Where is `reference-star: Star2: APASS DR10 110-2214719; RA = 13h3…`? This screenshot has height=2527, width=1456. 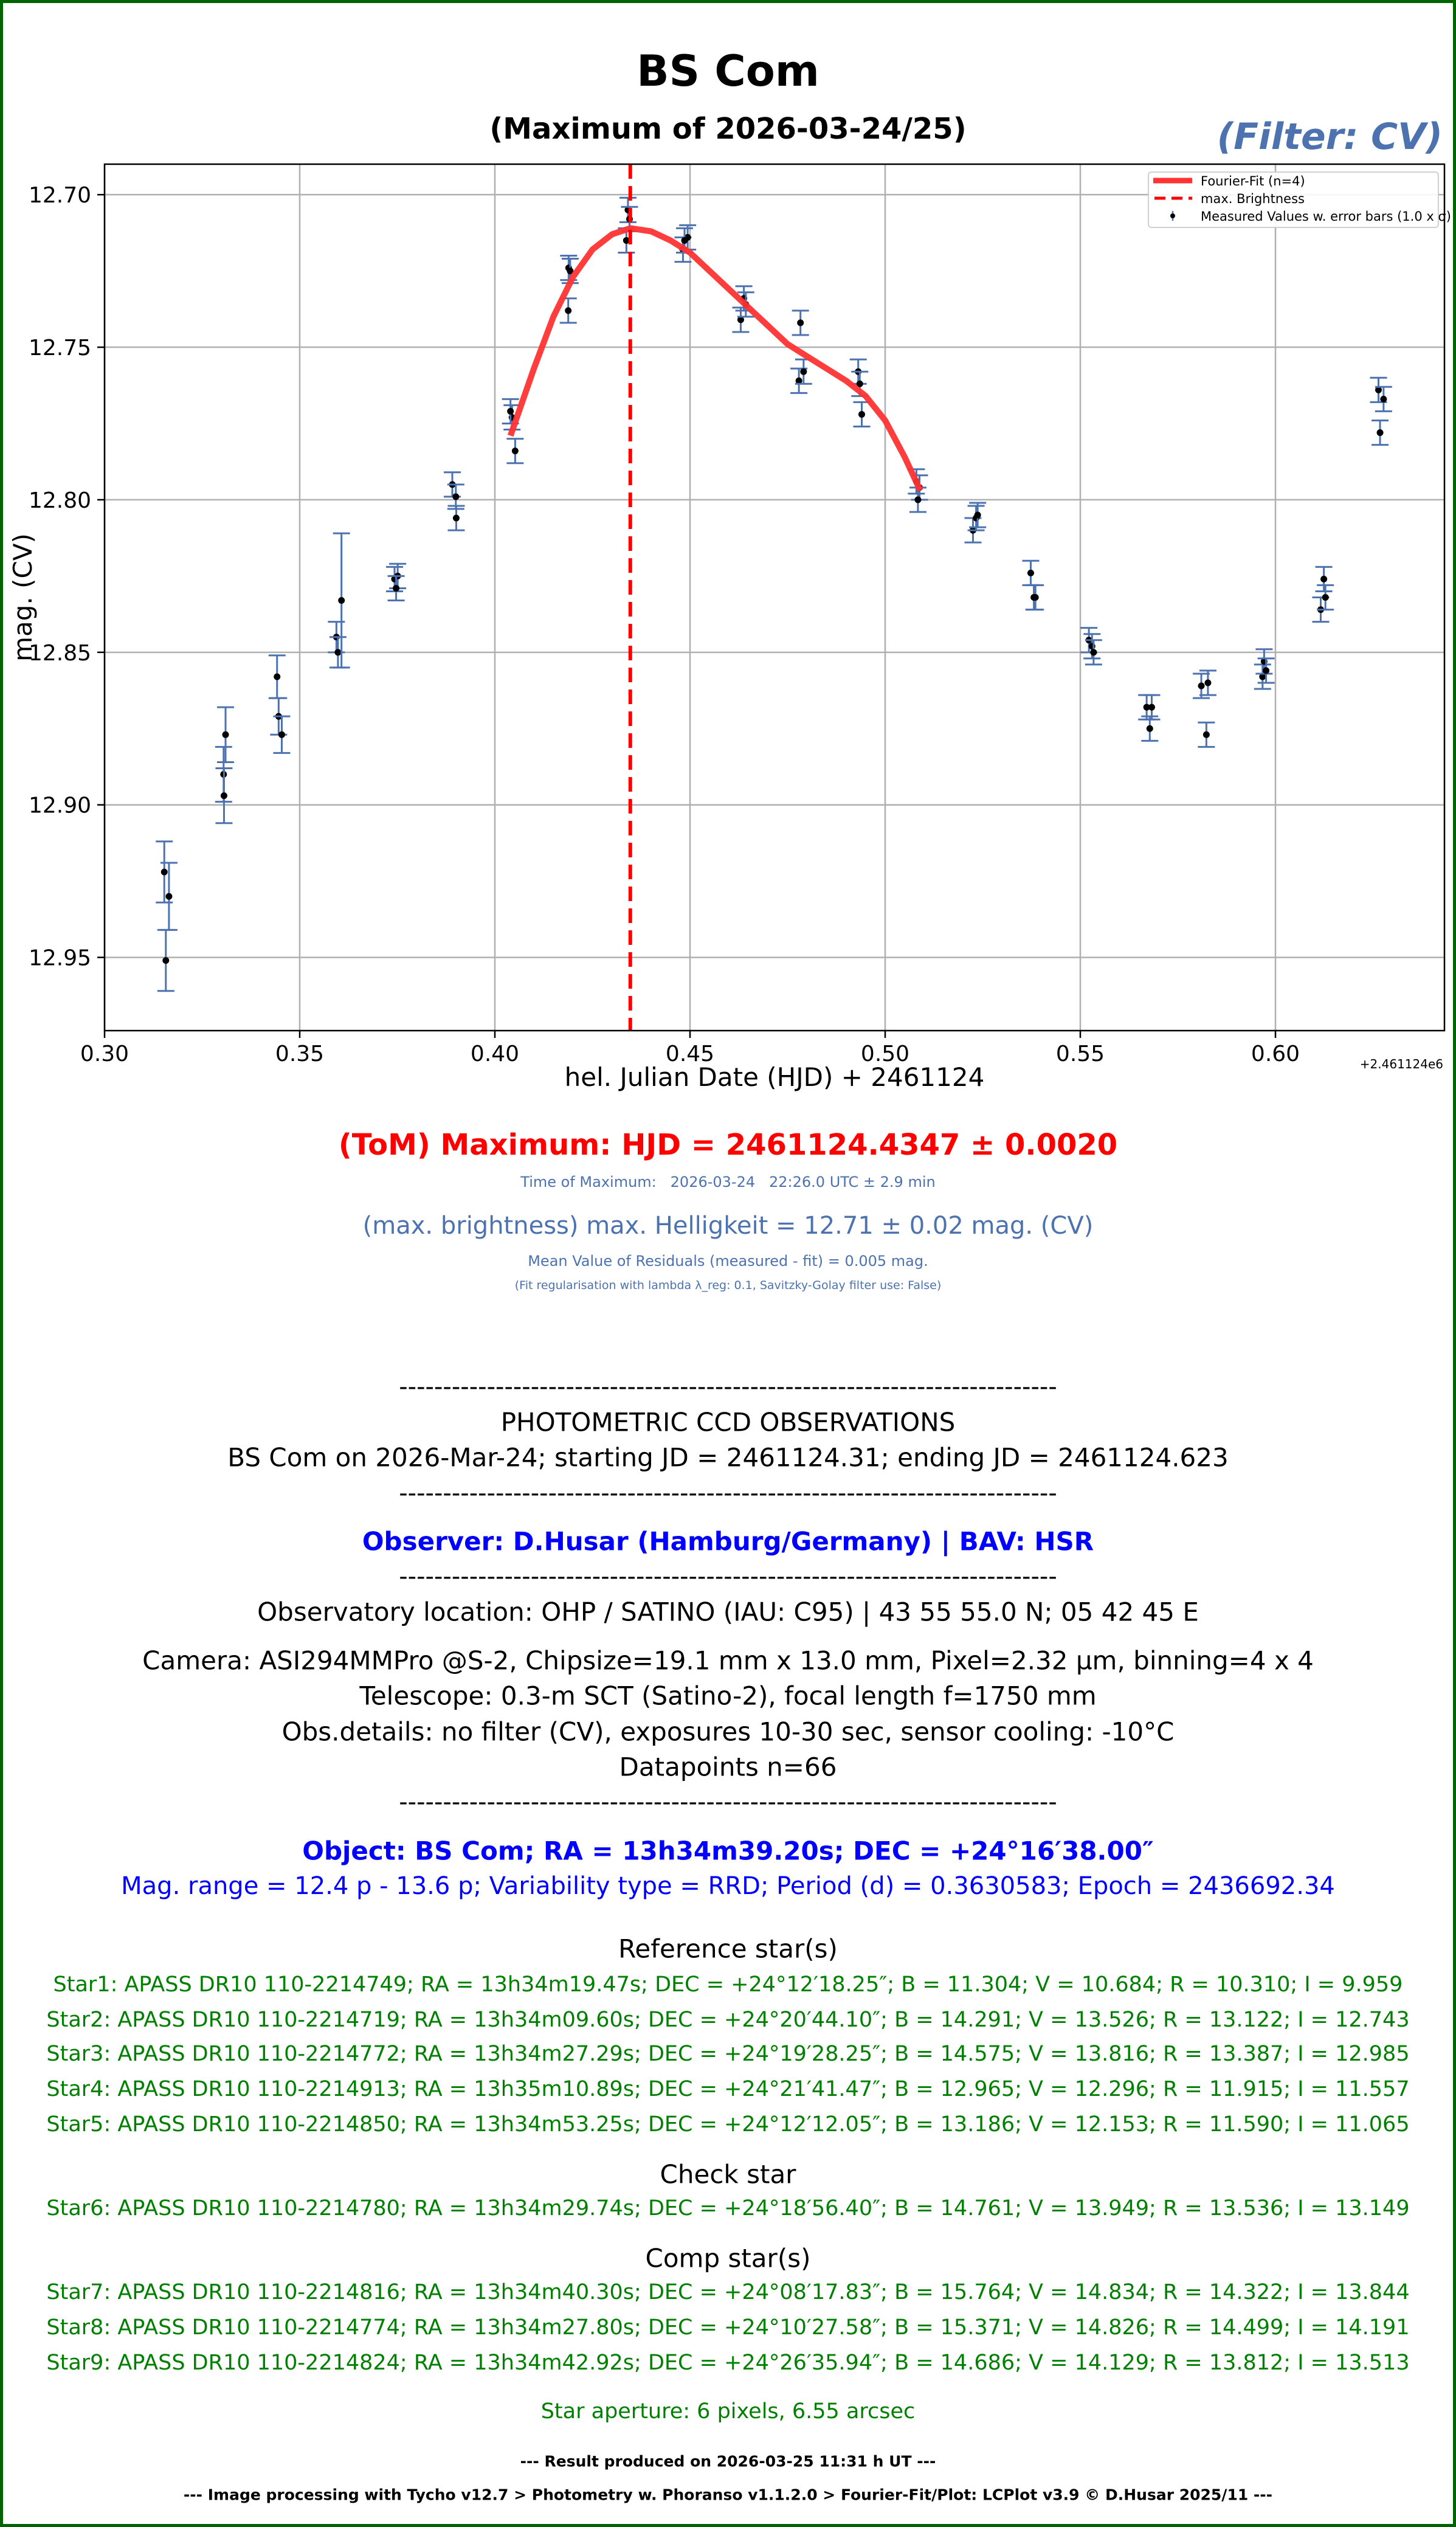 reference-star: Star2: APASS DR10 110-2214719; RA = 13h3… is located at coordinates (728, 2020).